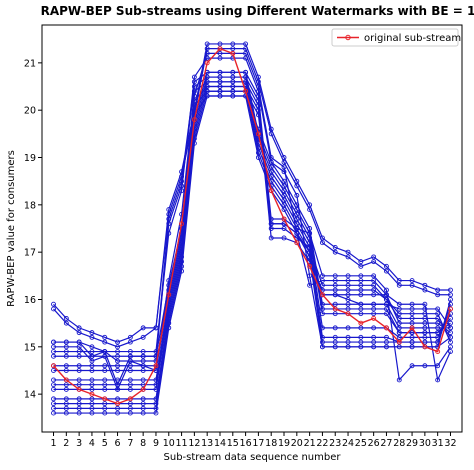 The image size is (474, 470). I want to click on y-tick-label: 19, so click(30, 158).